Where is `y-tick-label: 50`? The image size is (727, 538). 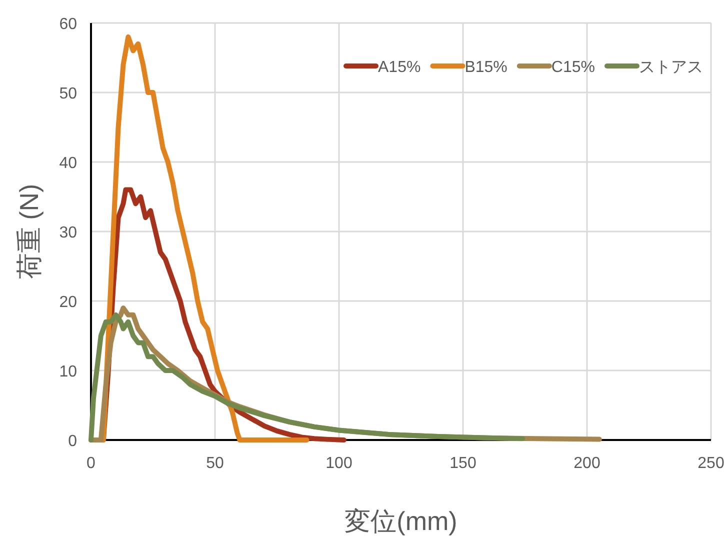
y-tick-label: 50 is located at coordinates (68, 94).